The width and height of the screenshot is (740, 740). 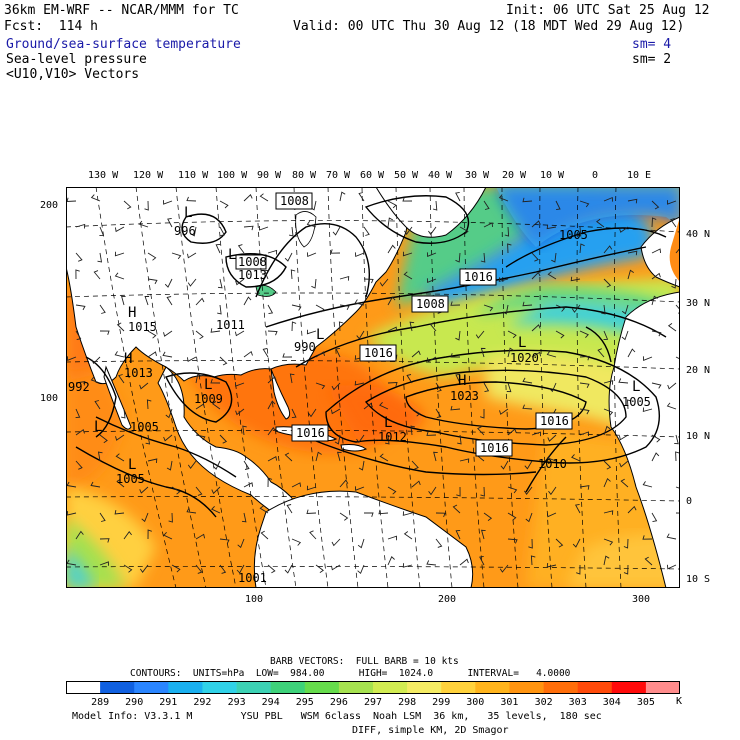 What do you see at coordinates (49, 398) in the screenshot?
I see `grid-label-left: 100` at bounding box center [49, 398].